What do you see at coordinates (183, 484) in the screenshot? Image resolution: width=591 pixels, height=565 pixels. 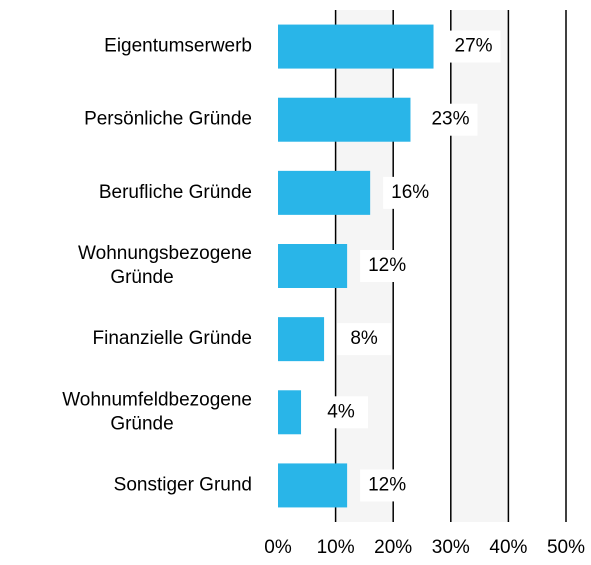 I see `y-tick-label: Sonstiger Grund` at bounding box center [183, 484].